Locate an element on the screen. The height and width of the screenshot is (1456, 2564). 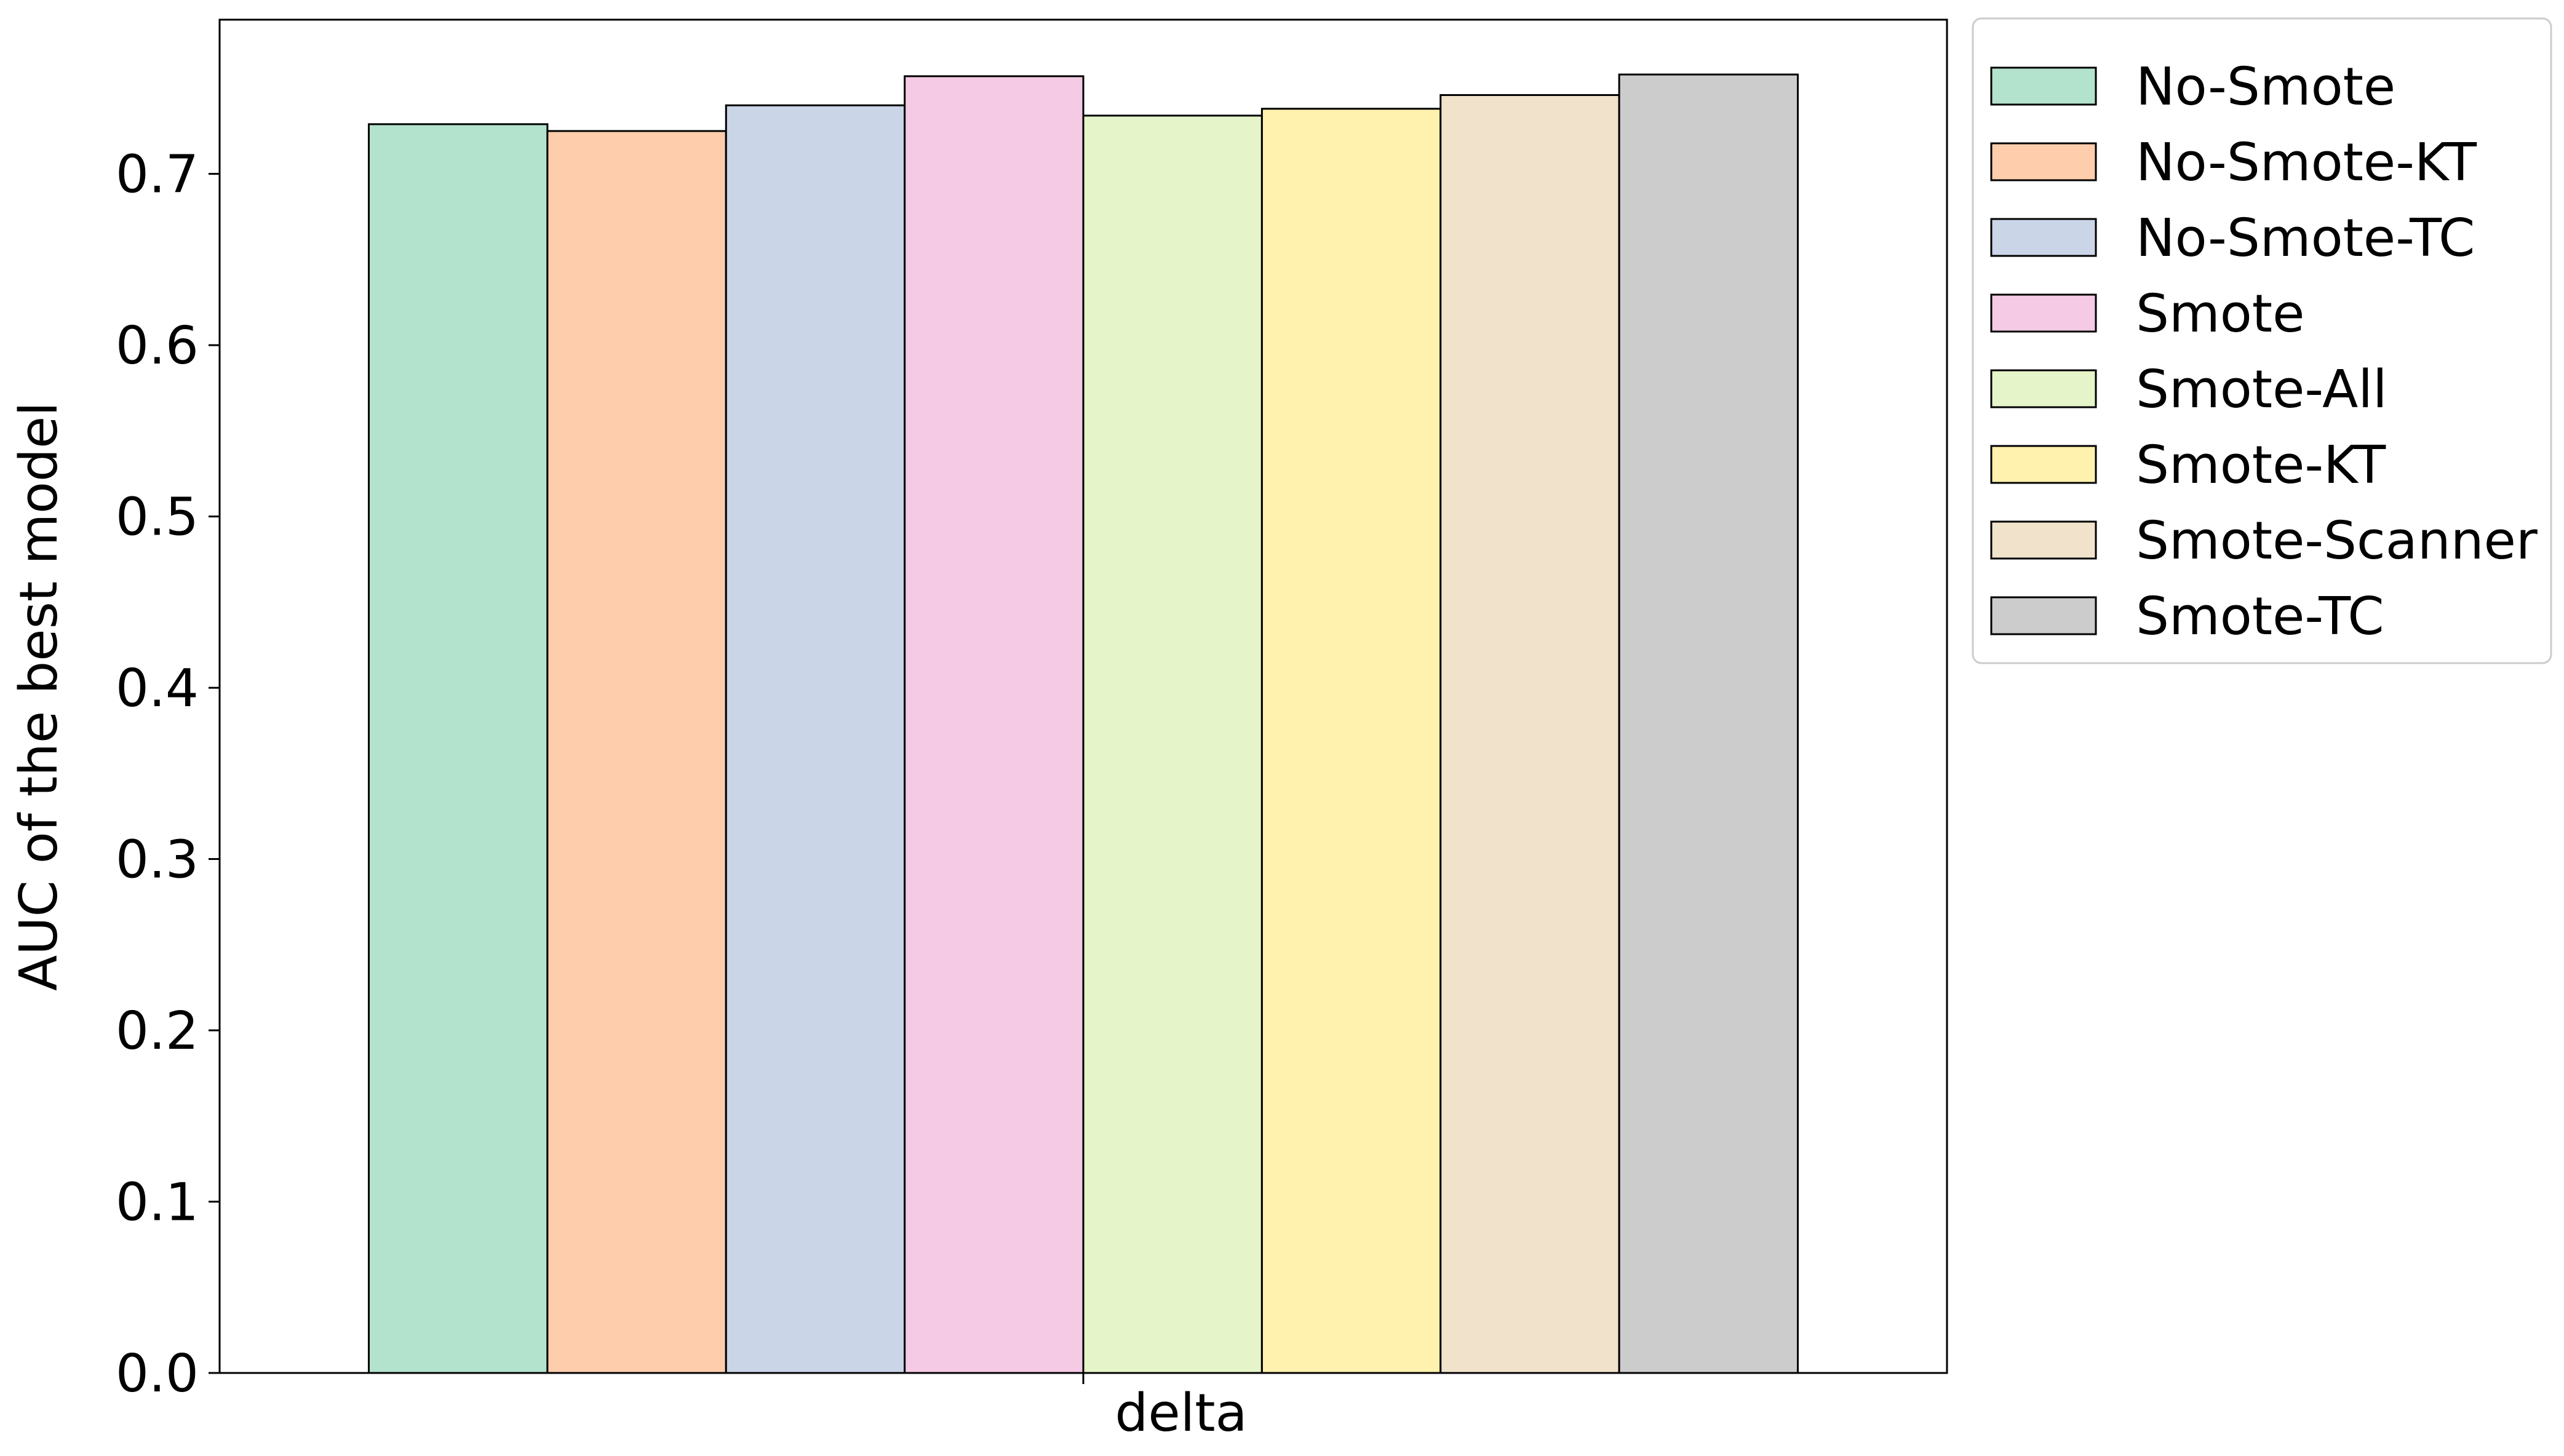
x-axis-label: delta is located at coordinates (1181, 1413).